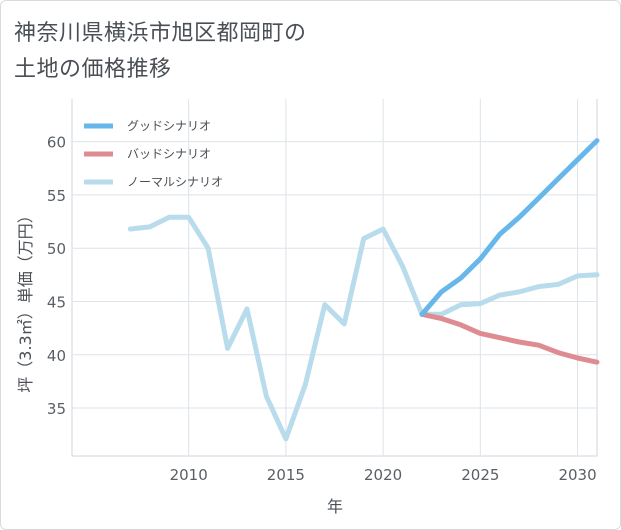 This screenshot has height=530, width=621. Describe the element at coordinates (169, 154) in the screenshot. I see `legend-label: バッドシナリオ` at that location.